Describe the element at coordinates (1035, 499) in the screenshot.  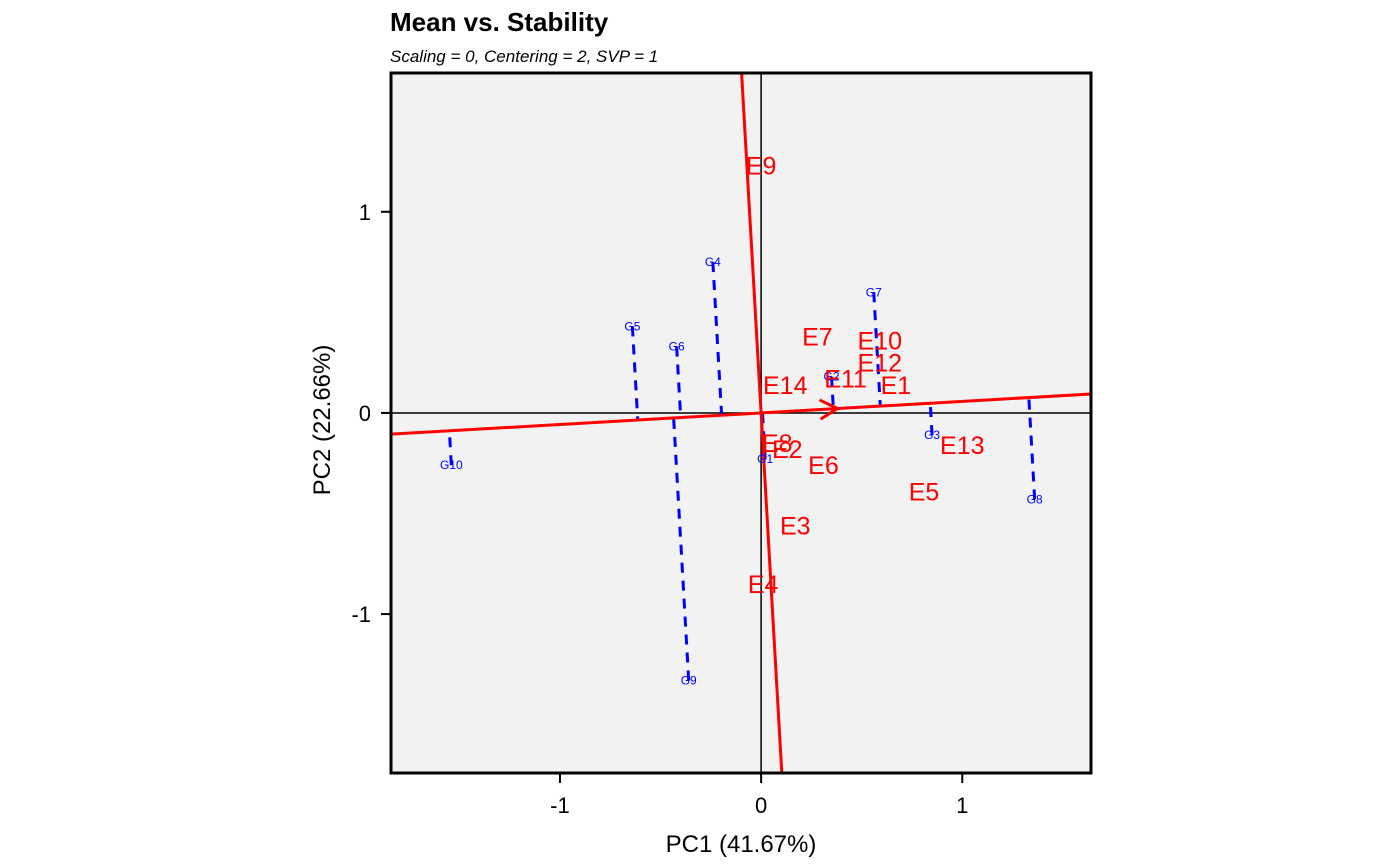
I see `genotype-label-g8: G8` at that location.